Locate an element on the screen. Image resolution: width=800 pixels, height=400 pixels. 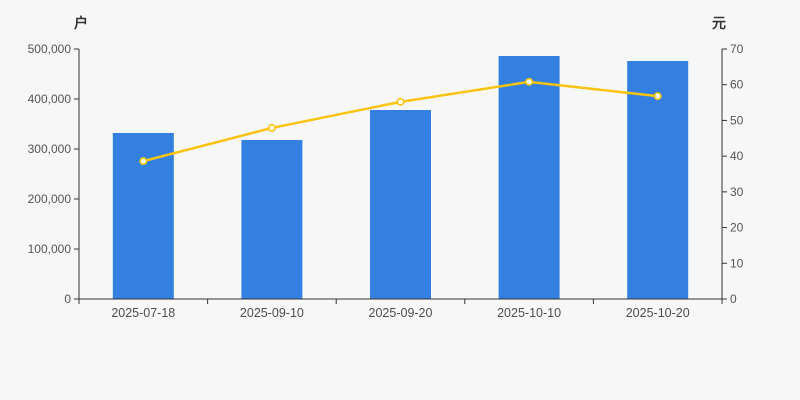
left-axis-tick-label: 0 is located at coordinates (67, 299).